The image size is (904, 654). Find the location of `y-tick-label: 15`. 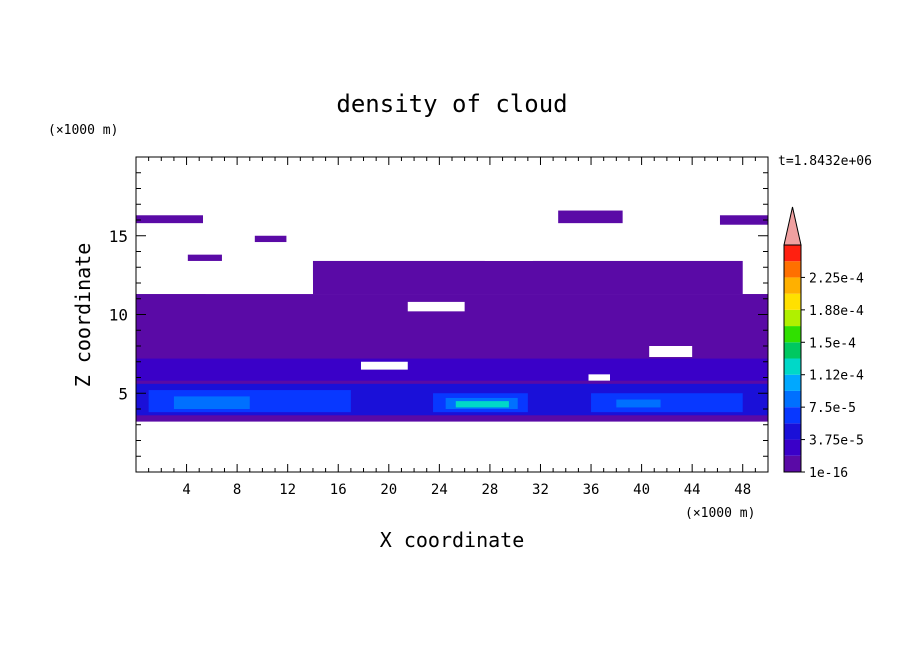

y-tick-label: 15 is located at coordinates (118, 236).